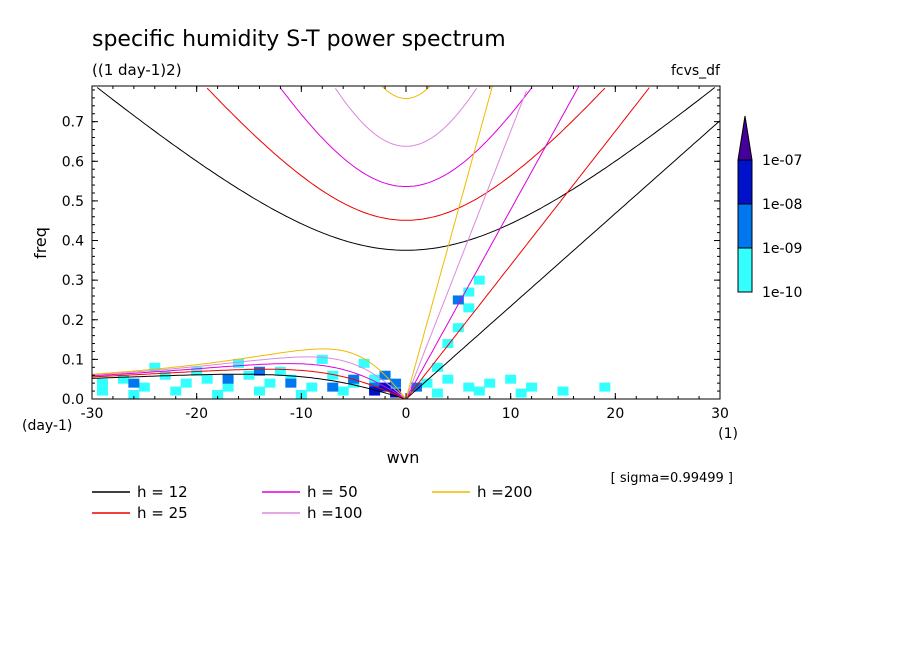 The width and height of the screenshot is (904, 658). Describe the element at coordinates (672, 478) in the screenshot. I see `sigma-note: [ sigma=0.99499 ]` at that location.